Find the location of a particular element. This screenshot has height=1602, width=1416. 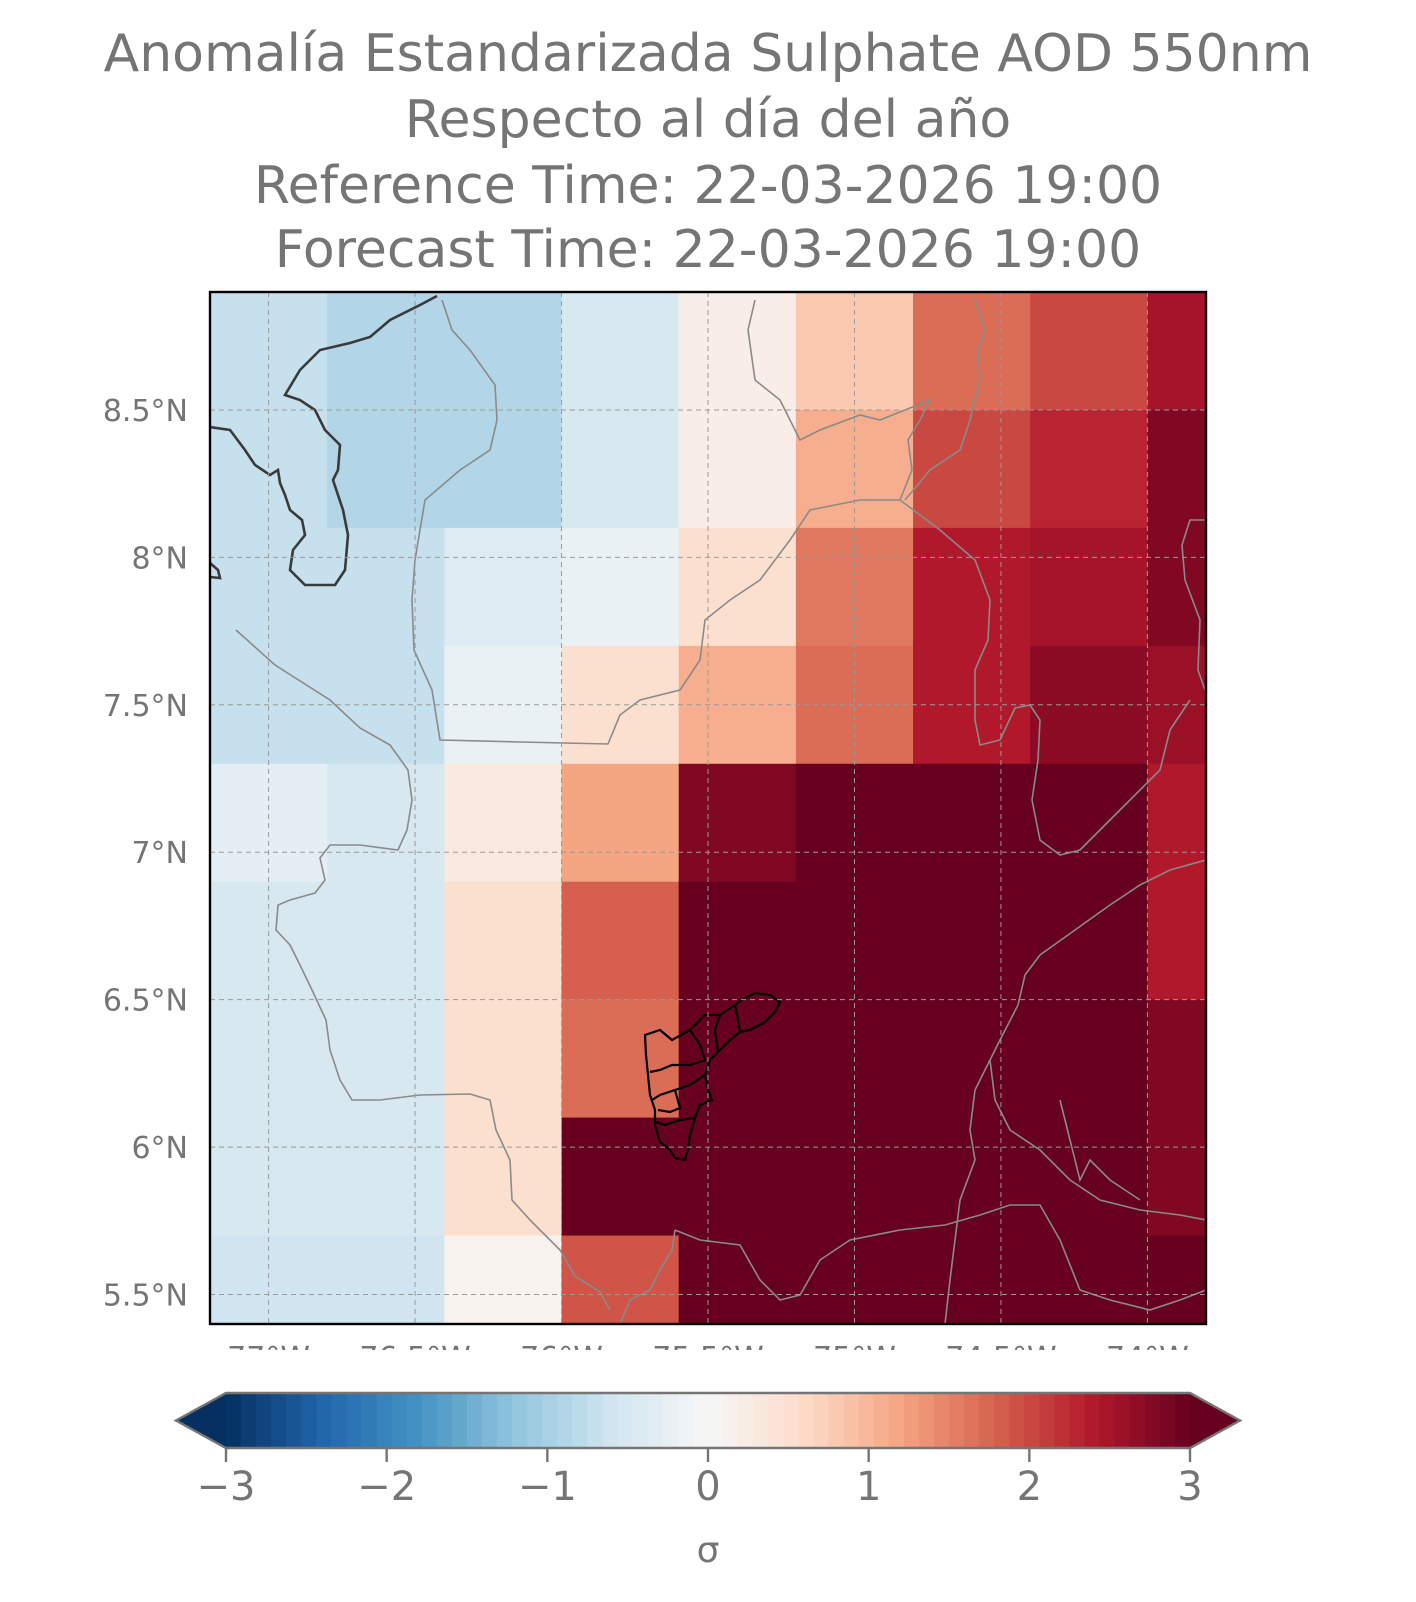

colorbar-gradient is located at coordinates (708, 1420).